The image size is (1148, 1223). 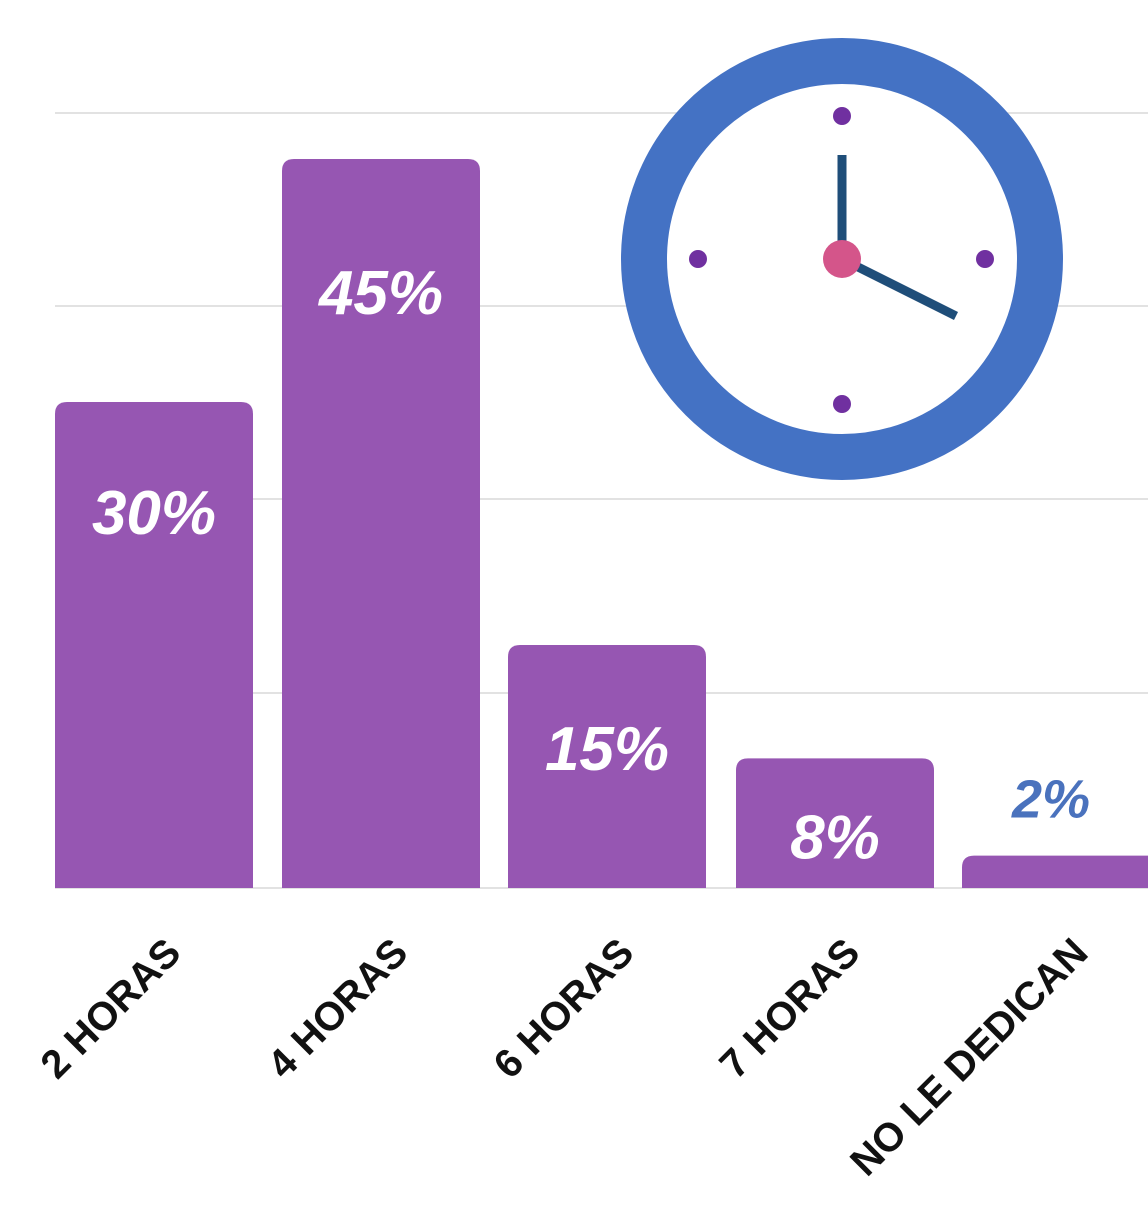 What do you see at coordinates (969, 1057) in the screenshot?
I see `category-label: NO LE DEDICAN` at bounding box center [969, 1057].